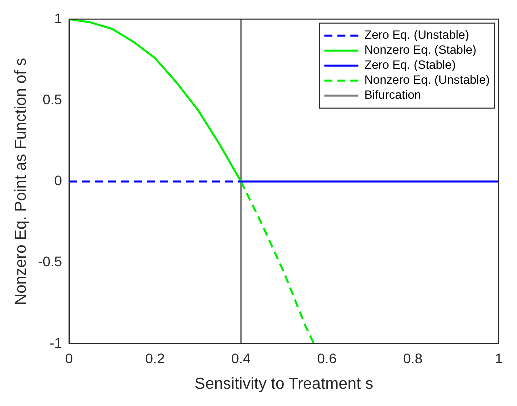 This screenshot has height=406, width=517. I want to click on y-tick-label: 0.5, so click(52, 99).